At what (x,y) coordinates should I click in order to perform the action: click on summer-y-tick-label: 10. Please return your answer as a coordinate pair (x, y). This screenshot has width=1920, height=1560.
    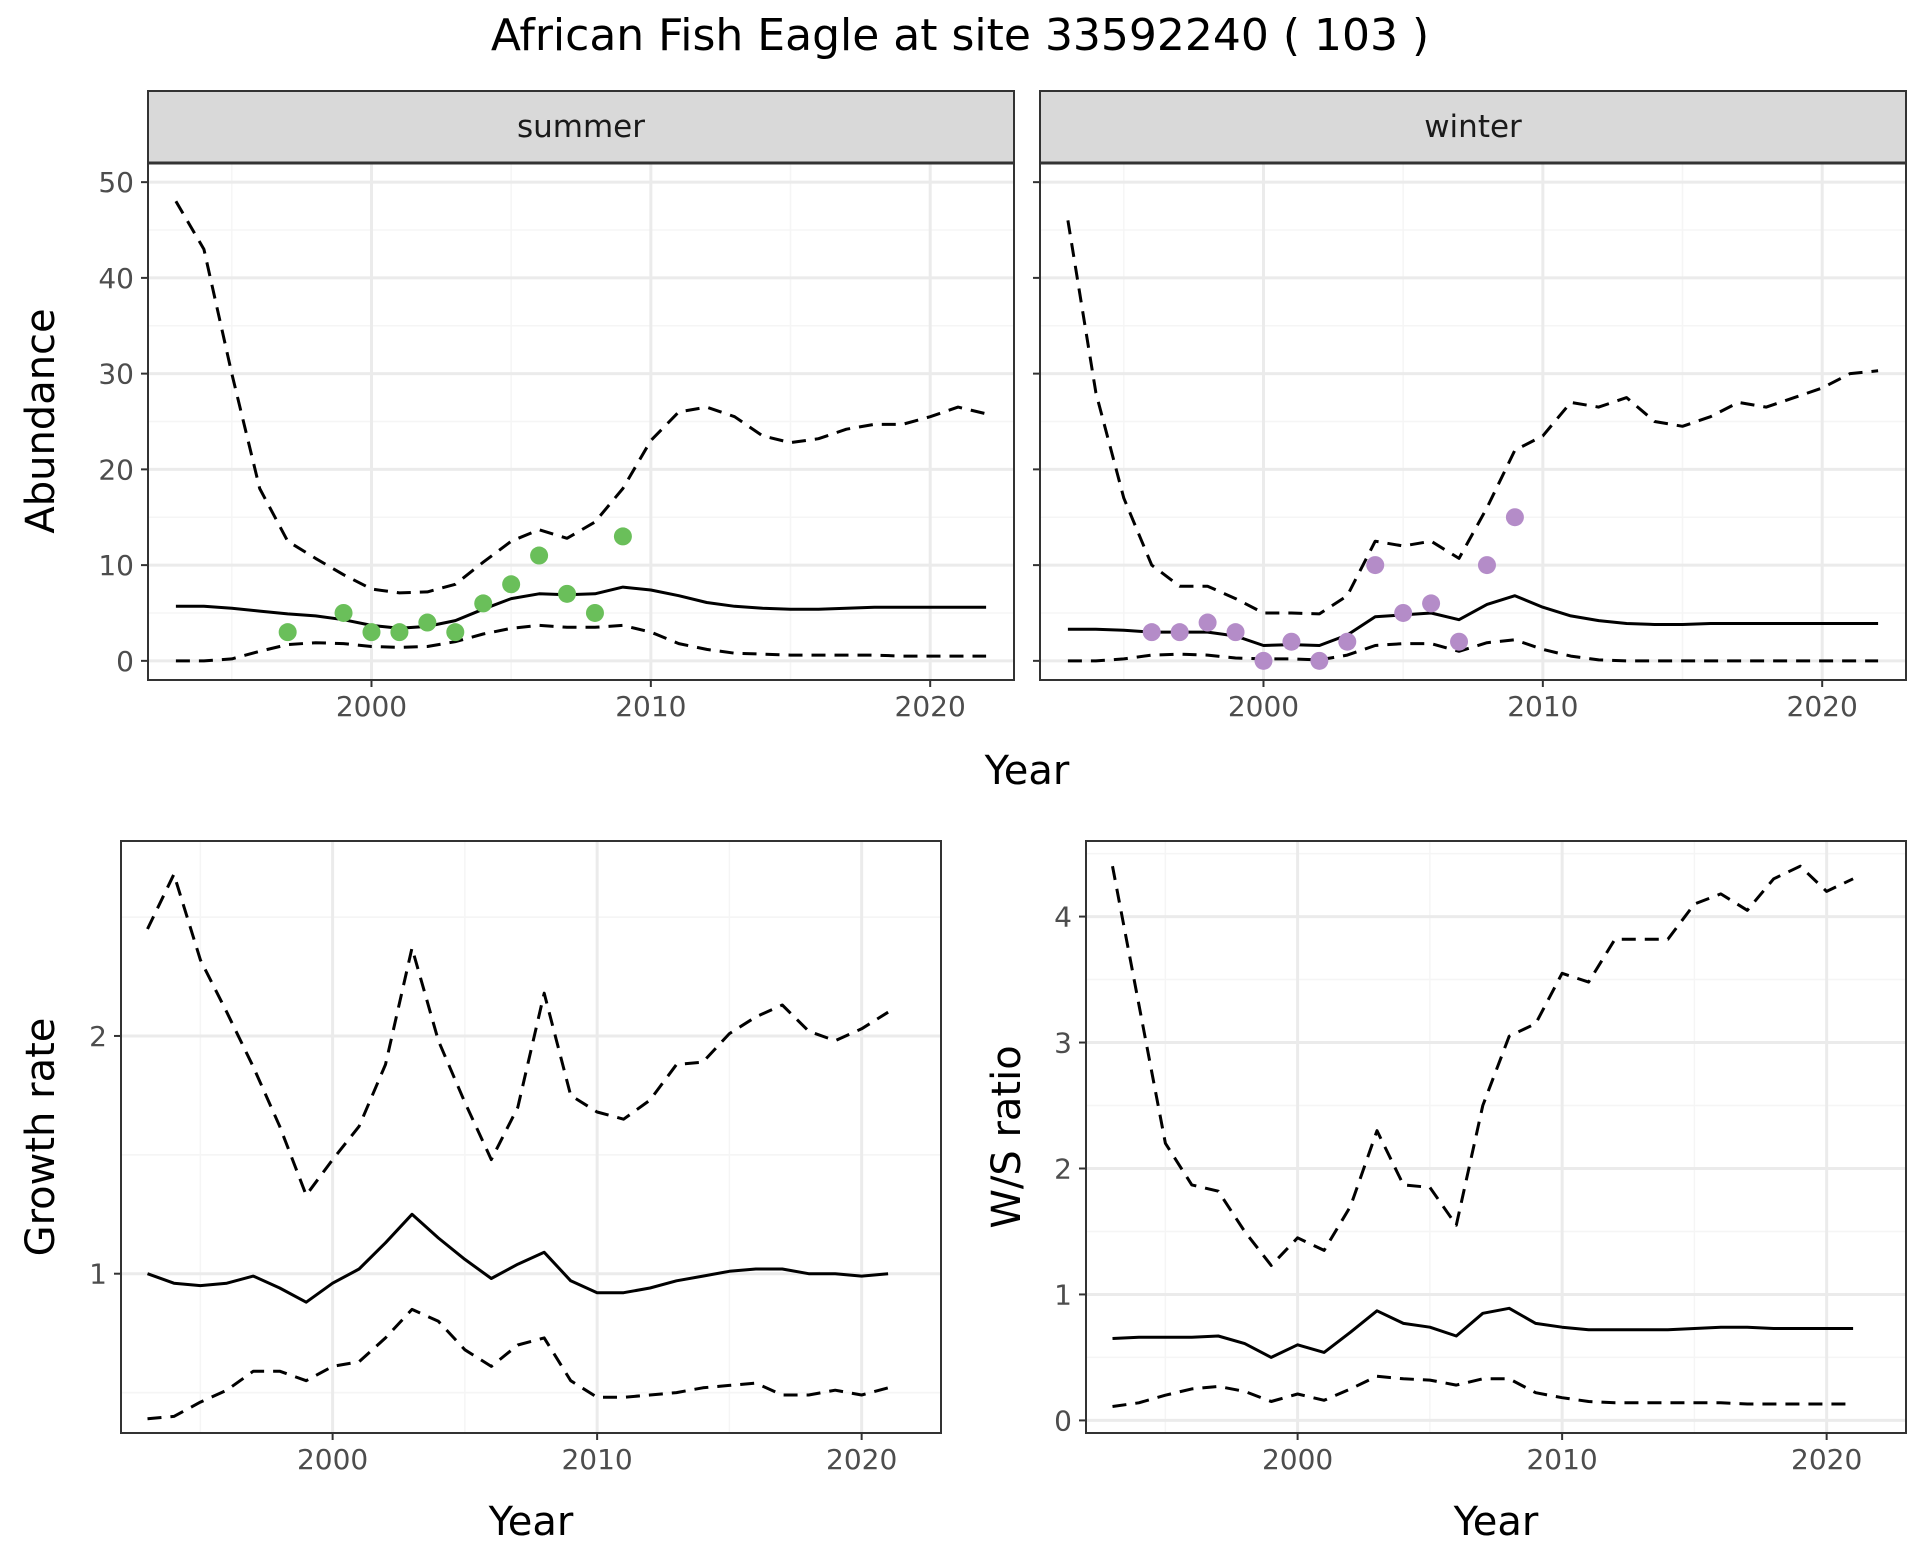
    Looking at the image, I should click on (116, 565).